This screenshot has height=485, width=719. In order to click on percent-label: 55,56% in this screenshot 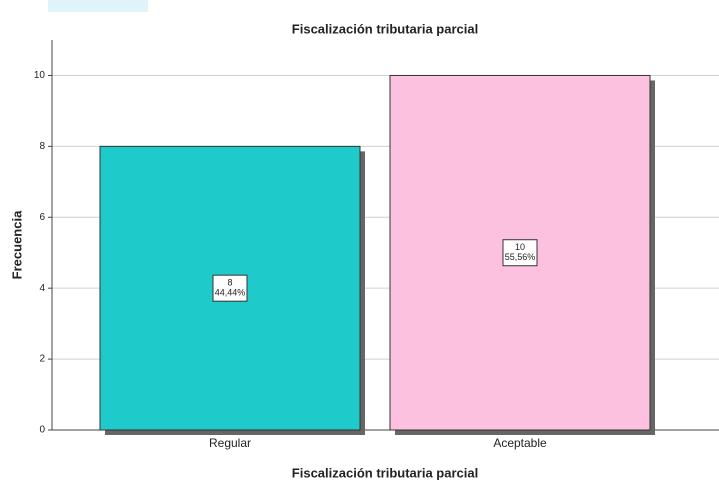, I will do `click(520, 257)`.